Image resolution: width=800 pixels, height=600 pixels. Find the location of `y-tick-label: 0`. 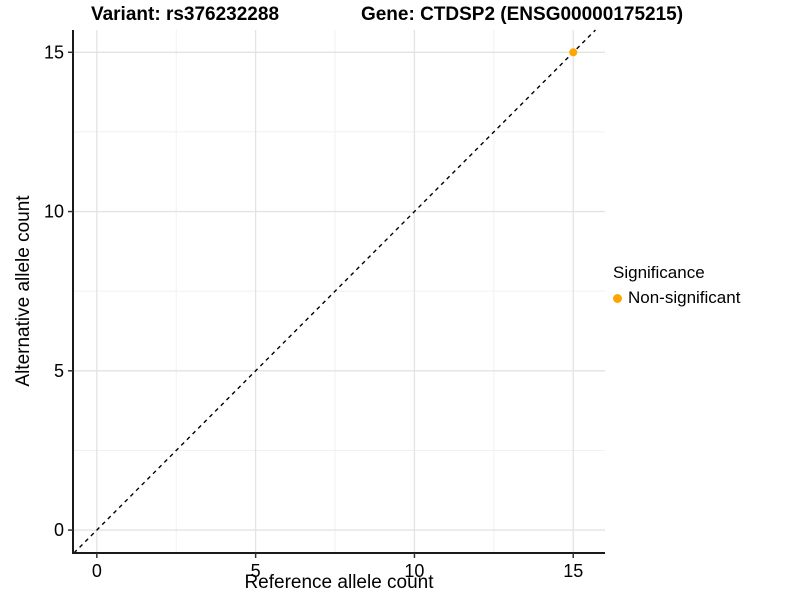

y-tick-label: 0 is located at coordinates (59, 530).